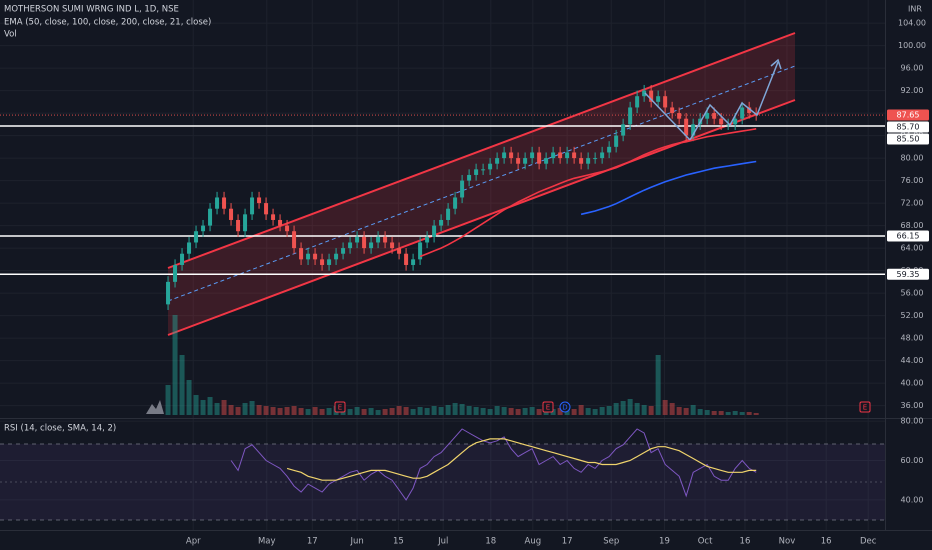 Image resolution: width=932 pixels, height=550 pixels. What do you see at coordinates (912, 158) in the screenshot?
I see `y-tick-label: 80.00` at bounding box center [912, 158].